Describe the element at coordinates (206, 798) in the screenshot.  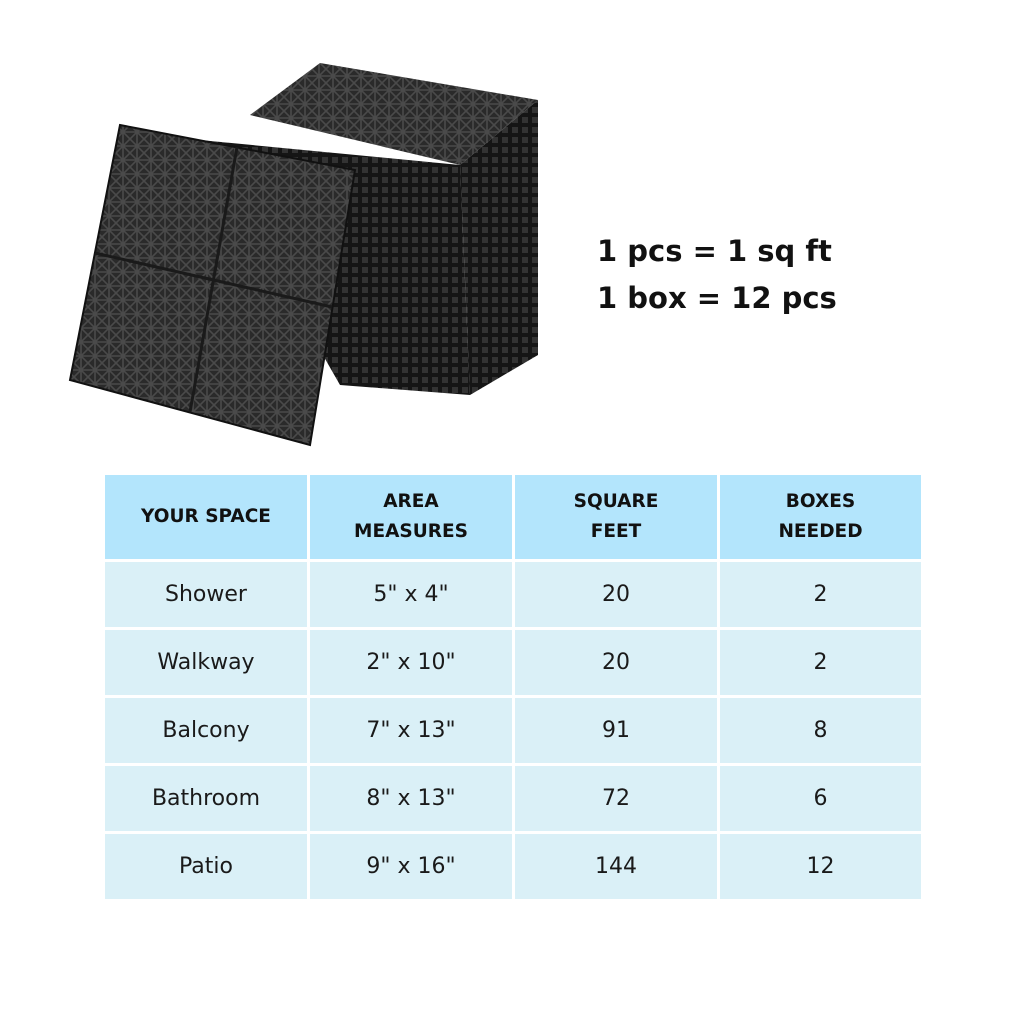
I see `cell-your-space: Bathroom` at that location.